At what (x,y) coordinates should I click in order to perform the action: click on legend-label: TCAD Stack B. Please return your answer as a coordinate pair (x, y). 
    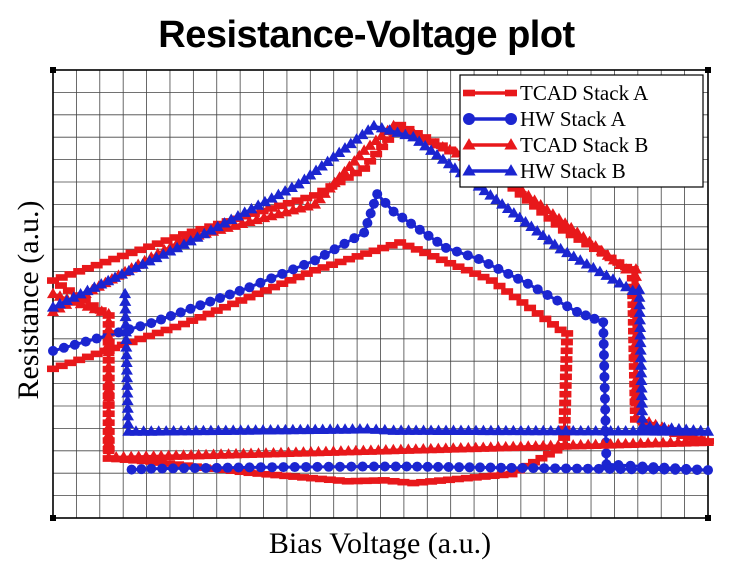
    Looking at the image, I should click on (584, 145).